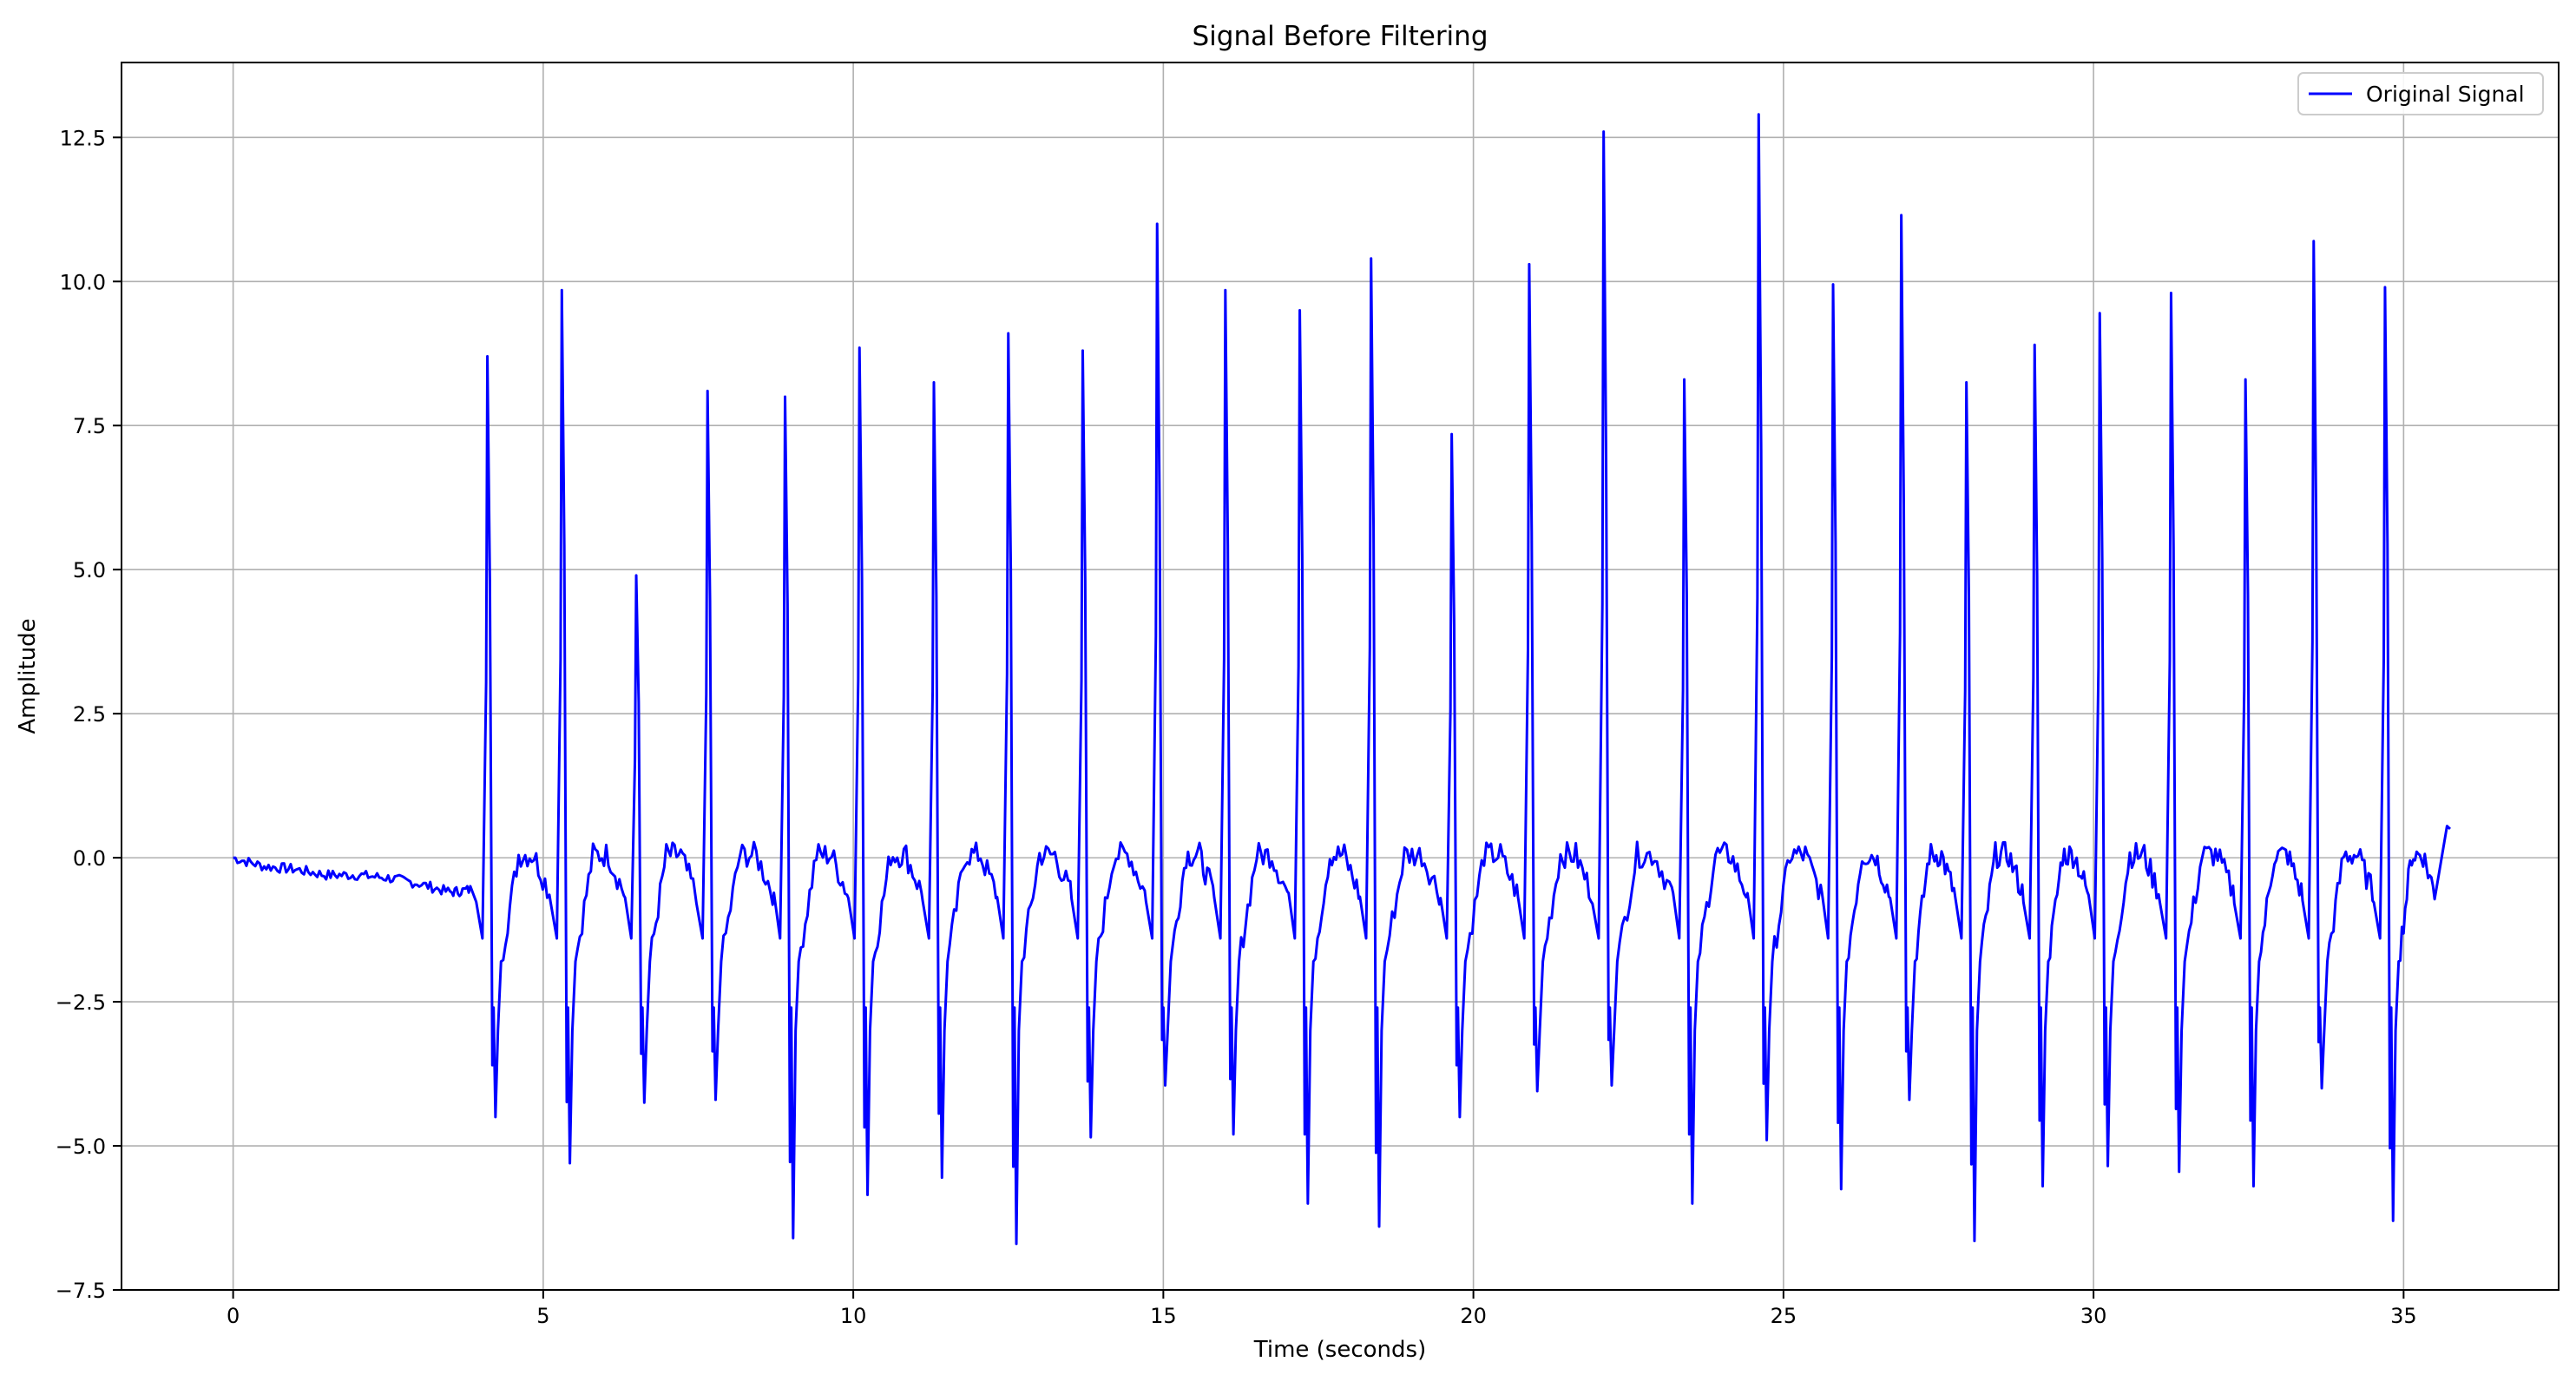  What do you see at coordinates (90, 858) in the screenshot?
I see `y-tick-label: 0.0` at bounding box center [90, 858].